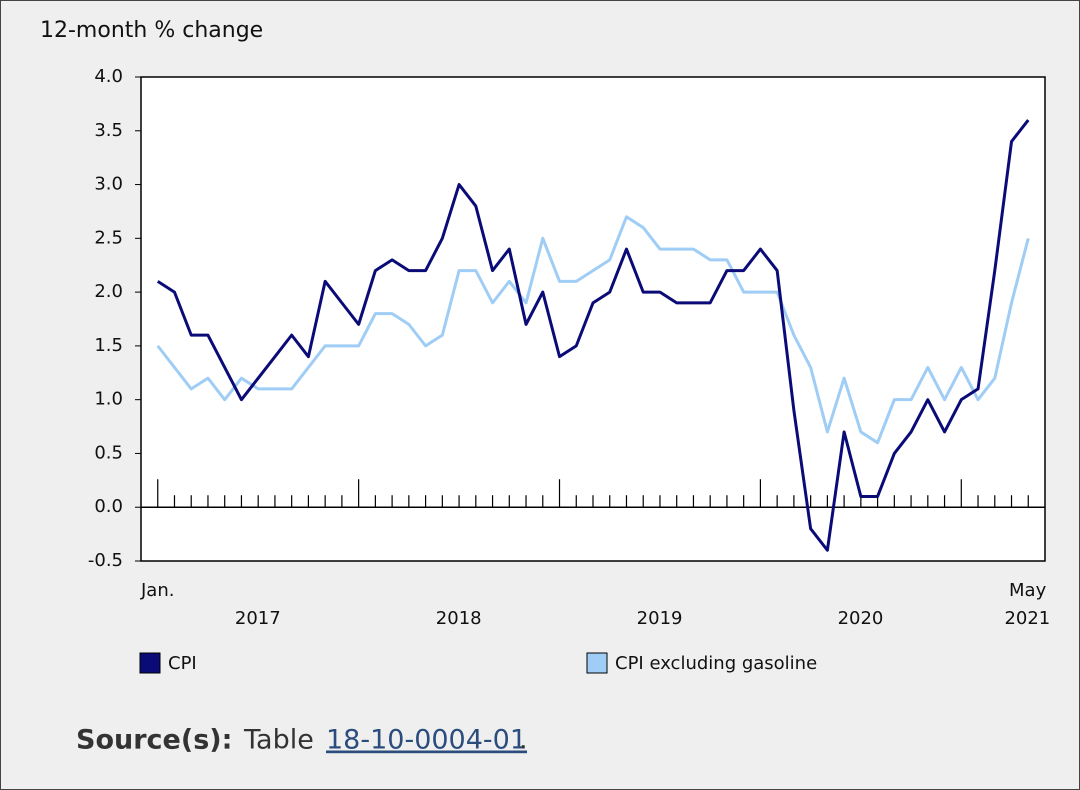  I want to click on source-label: Source(s):, so click(154, 740).